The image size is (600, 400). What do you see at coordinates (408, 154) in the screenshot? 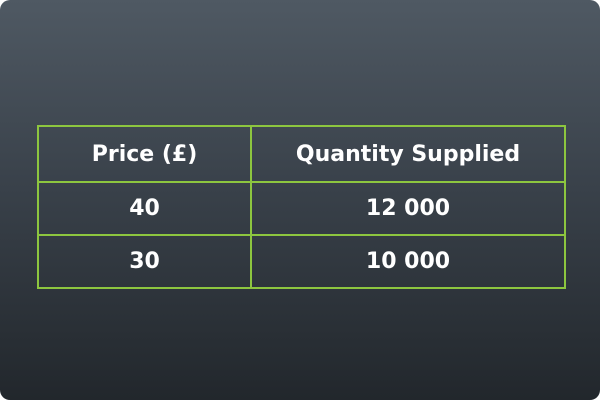
I see `header-quantity-supplied: Quantity Supplied` at bounding box center [408, 154].